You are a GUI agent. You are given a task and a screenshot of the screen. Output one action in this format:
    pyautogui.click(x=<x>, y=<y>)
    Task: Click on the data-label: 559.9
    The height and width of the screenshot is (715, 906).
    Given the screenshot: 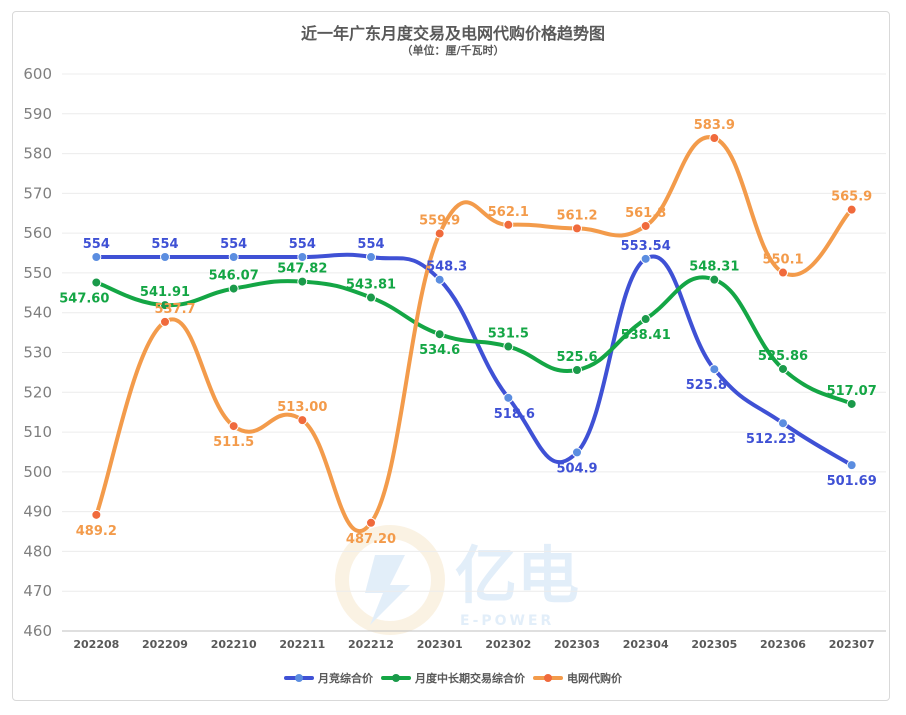 What is the action you would take?
    pyautogui.click(x=439, y=221)
    